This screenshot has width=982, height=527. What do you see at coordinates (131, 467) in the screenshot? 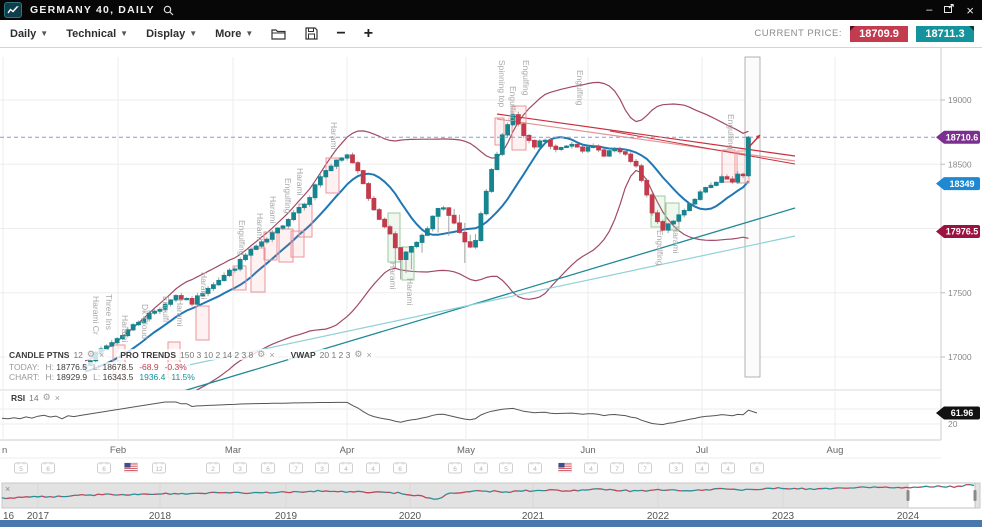
I see `us-flag-icon` at bounding box center [131, 467].